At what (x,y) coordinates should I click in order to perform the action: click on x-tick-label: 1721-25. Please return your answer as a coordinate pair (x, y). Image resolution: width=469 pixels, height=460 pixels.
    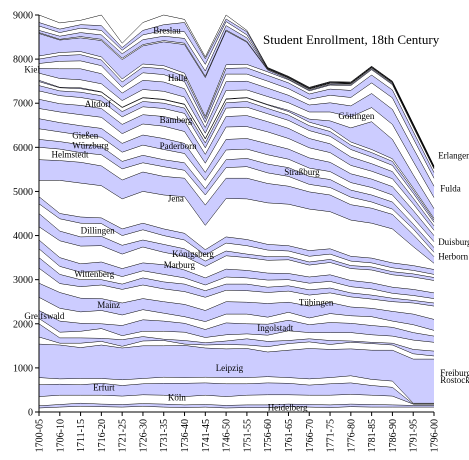
    Looking at the image, I should click on (123, 435).